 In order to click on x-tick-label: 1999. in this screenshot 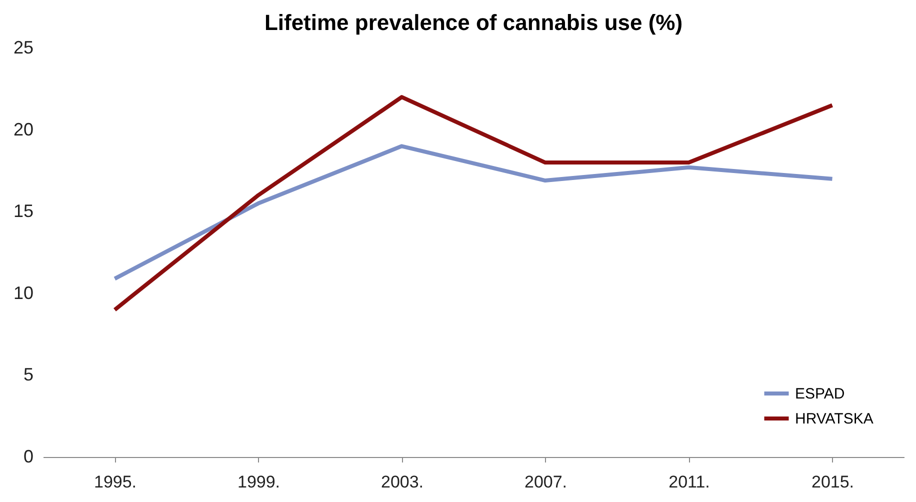, I will do `click(258, 482)`.